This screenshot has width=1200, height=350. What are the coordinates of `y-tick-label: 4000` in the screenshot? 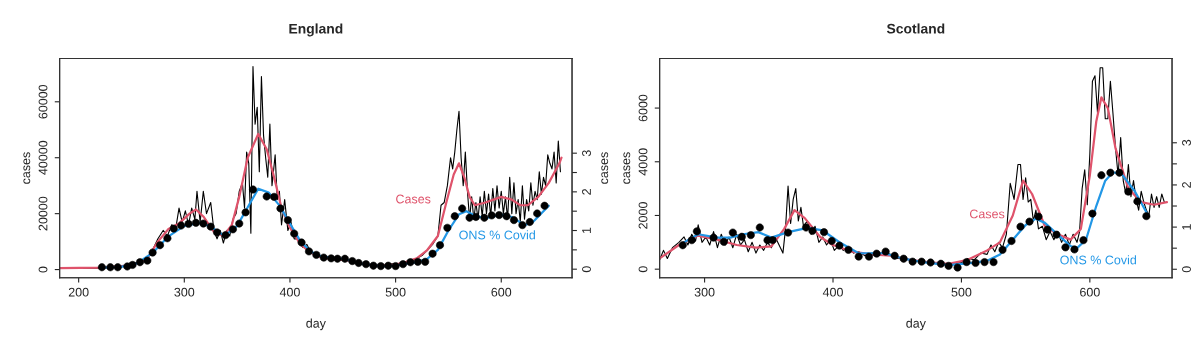 It's located at (643, 162).